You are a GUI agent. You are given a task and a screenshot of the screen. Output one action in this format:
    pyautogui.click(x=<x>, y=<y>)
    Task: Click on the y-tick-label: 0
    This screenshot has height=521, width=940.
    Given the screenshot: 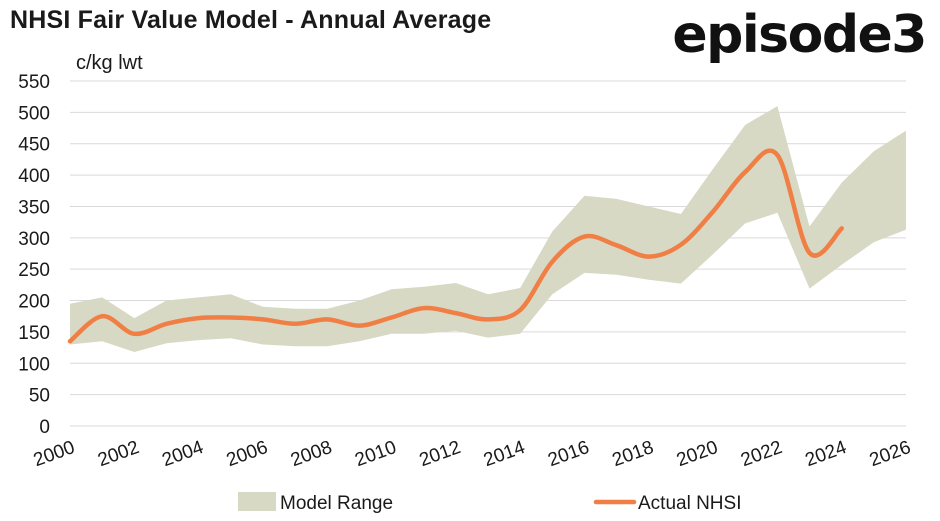 What is the action you would take?
    pyautogui.click(x=44, y=427)
    